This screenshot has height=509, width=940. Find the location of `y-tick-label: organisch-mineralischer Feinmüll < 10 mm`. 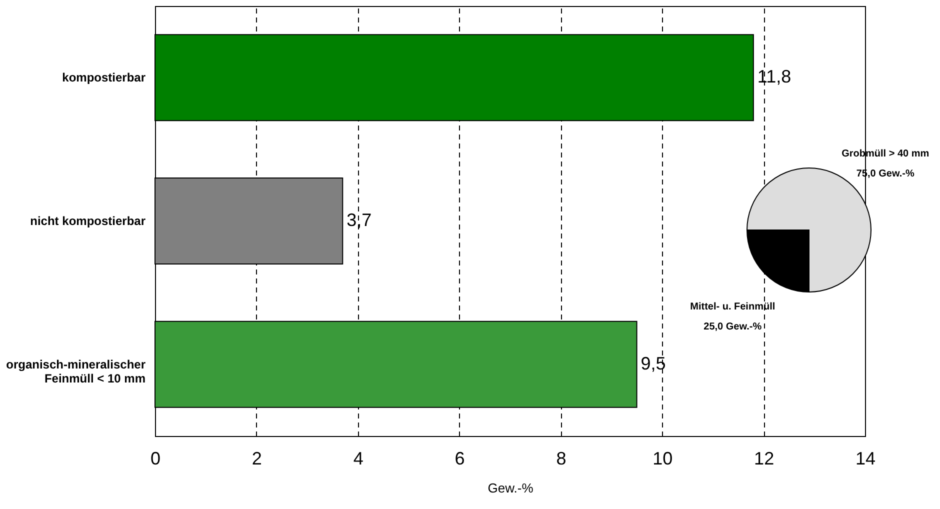

y-tick-label: organisch-mineralischer Feinmüll < 10 mm is located at coordinates (76, 371).